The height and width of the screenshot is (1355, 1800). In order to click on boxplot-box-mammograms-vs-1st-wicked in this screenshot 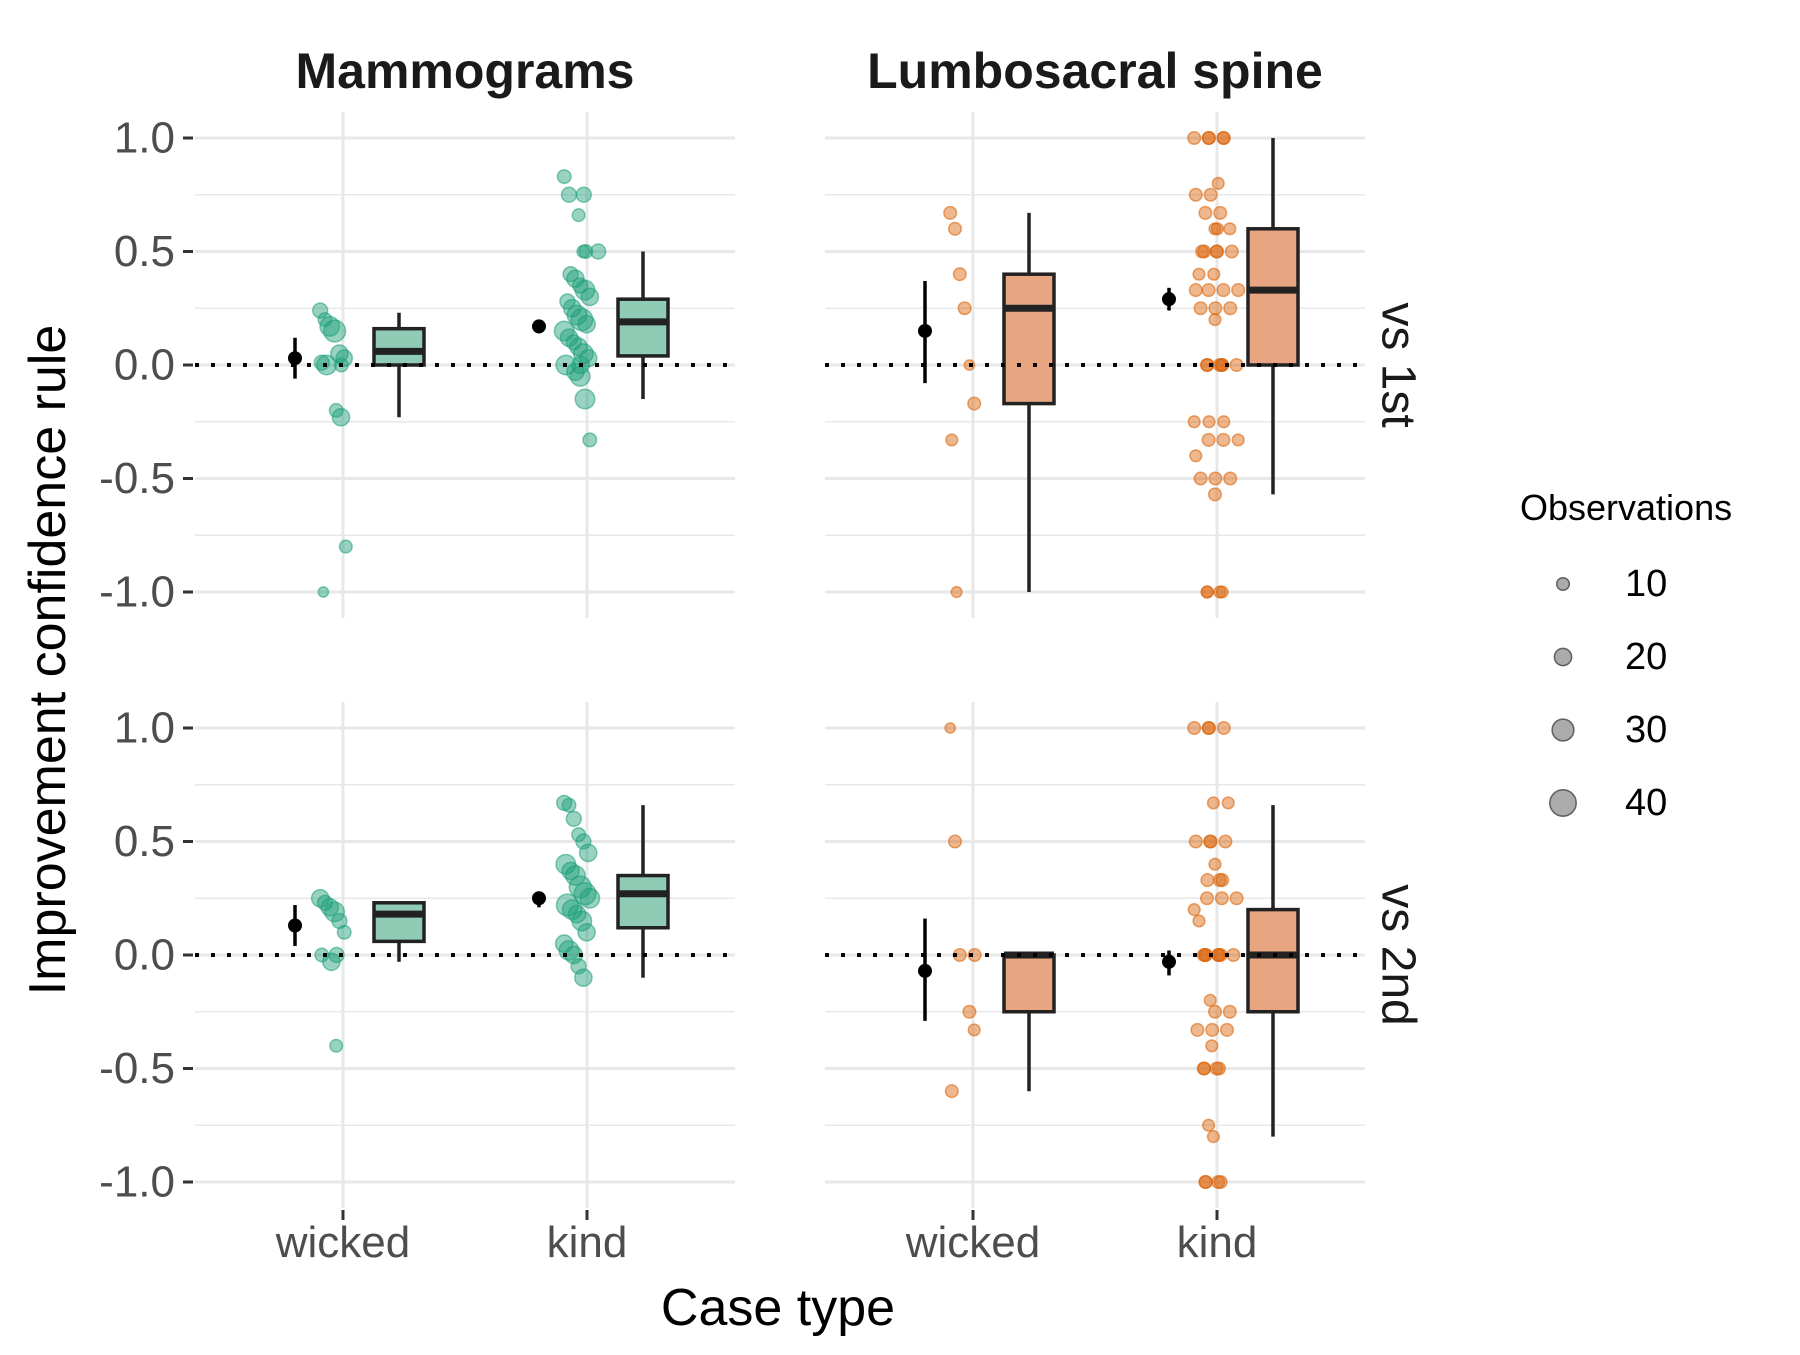, I will do `click(399, 346)`.